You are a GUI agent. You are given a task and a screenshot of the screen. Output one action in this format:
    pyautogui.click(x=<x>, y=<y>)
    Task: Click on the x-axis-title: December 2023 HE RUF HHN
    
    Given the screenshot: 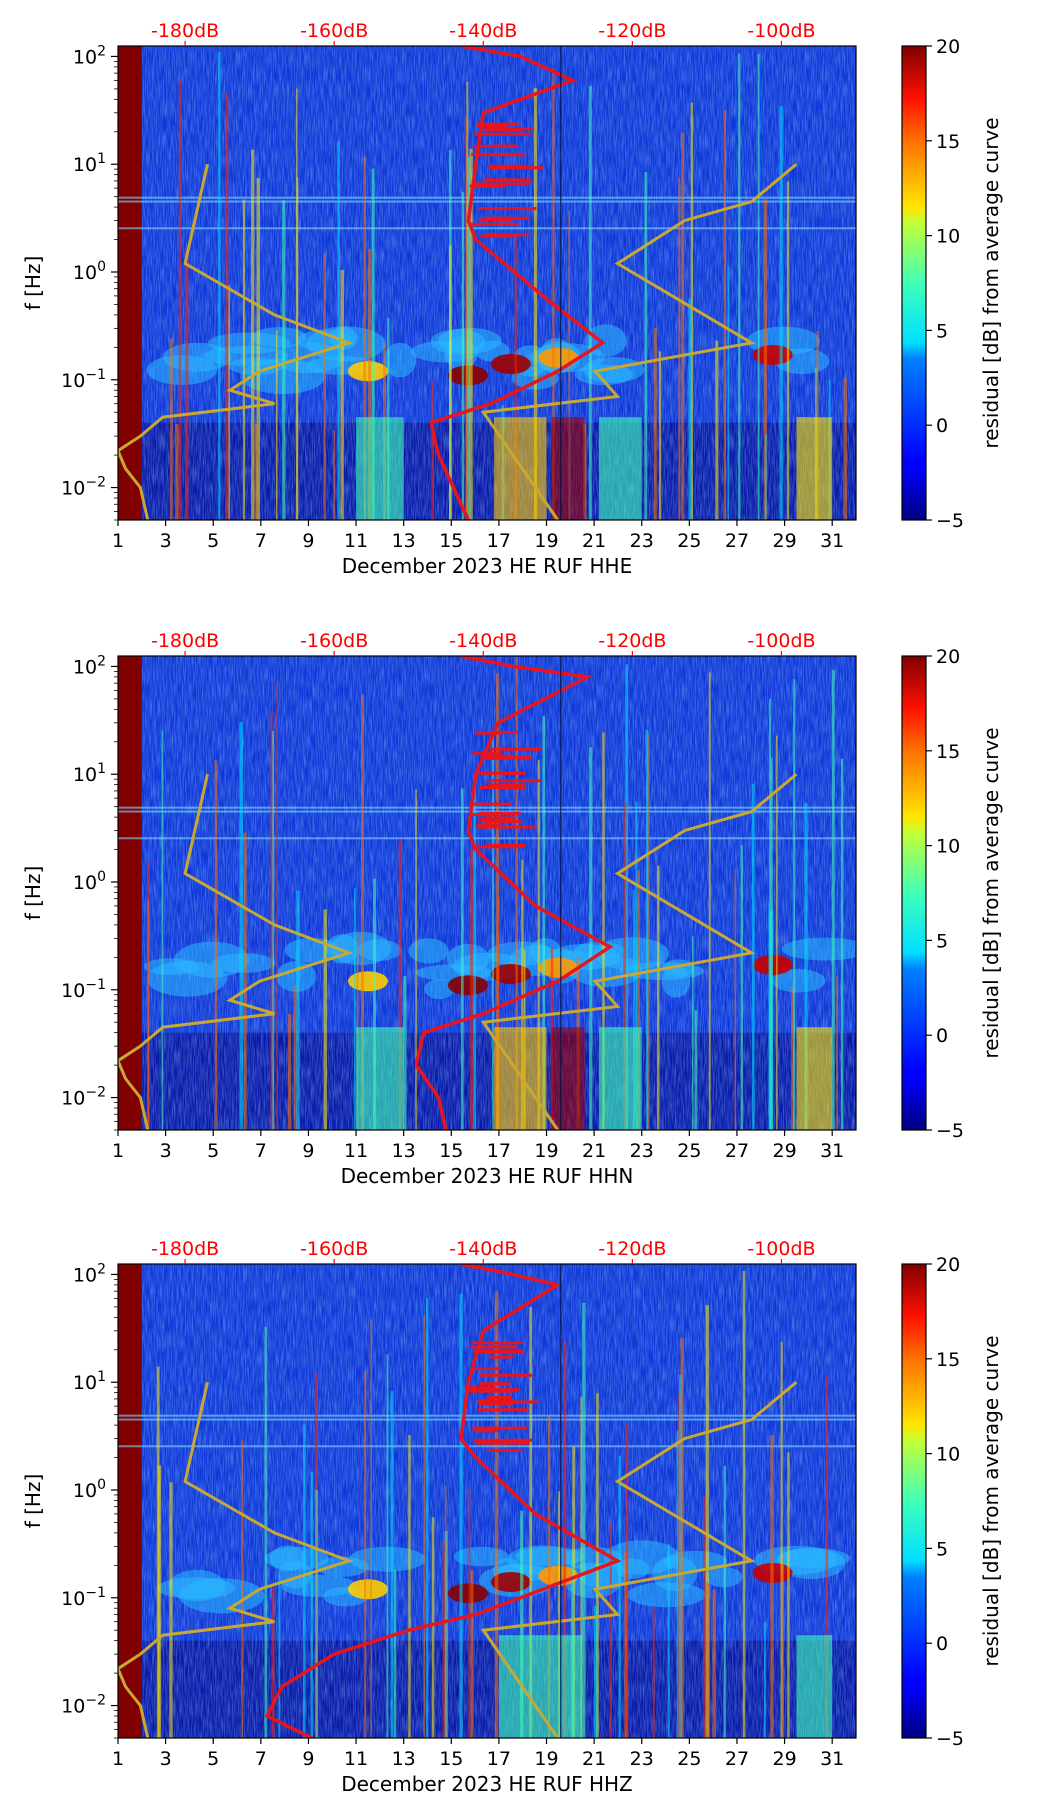 What is the action you would take?
    pyautogui.click(x=487, y=1176)
    